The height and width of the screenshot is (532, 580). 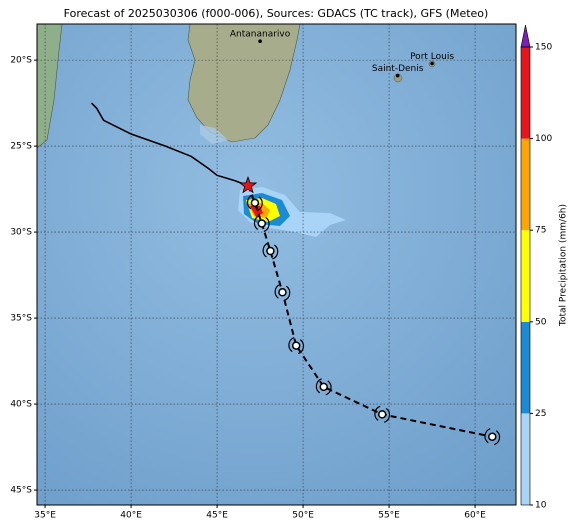 I want to click on africa-coast, so click(x=50, y=86).